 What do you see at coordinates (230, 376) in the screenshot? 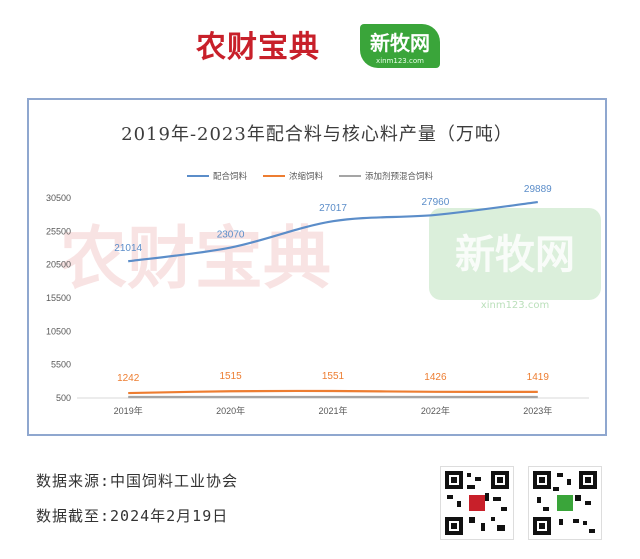
I see `data-label: 1515` at bounding box center [230, 376].